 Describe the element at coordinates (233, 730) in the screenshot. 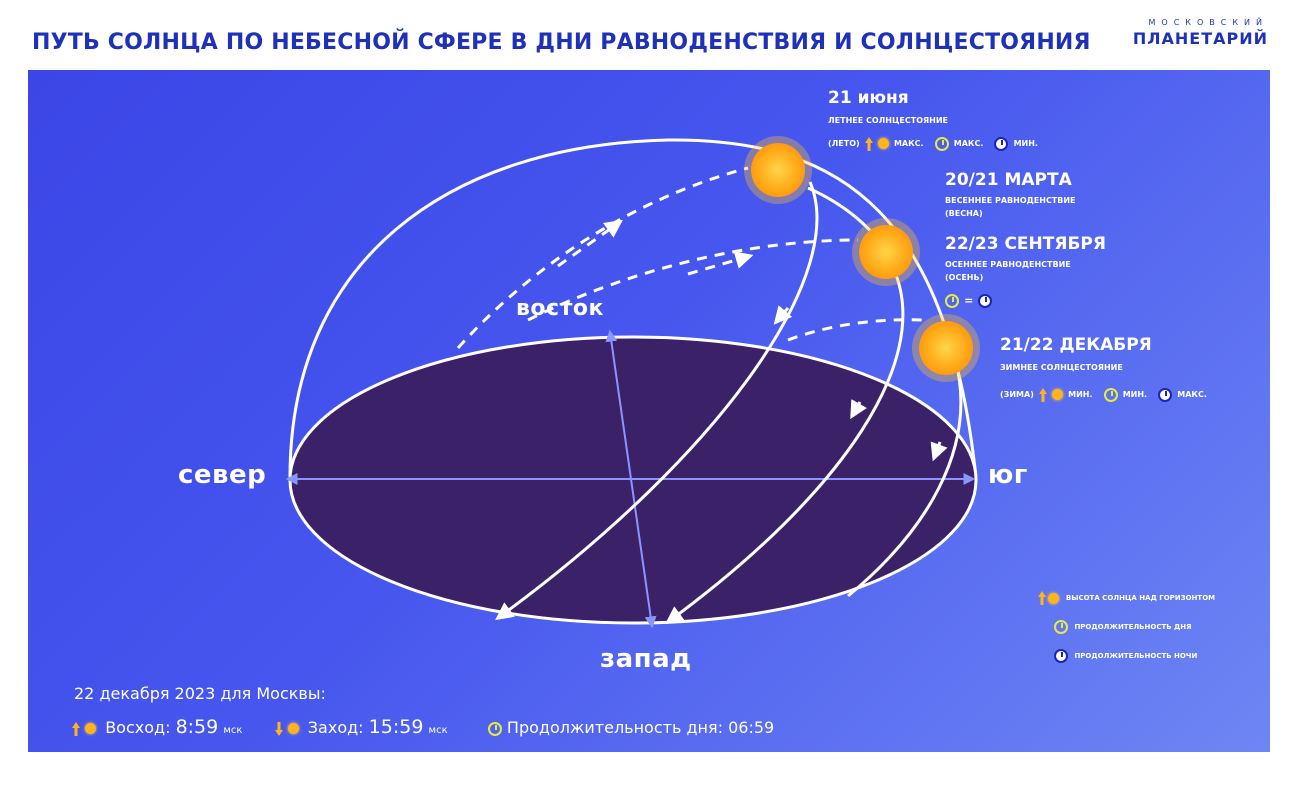

I see `sunrise-unit: мск` at that location.